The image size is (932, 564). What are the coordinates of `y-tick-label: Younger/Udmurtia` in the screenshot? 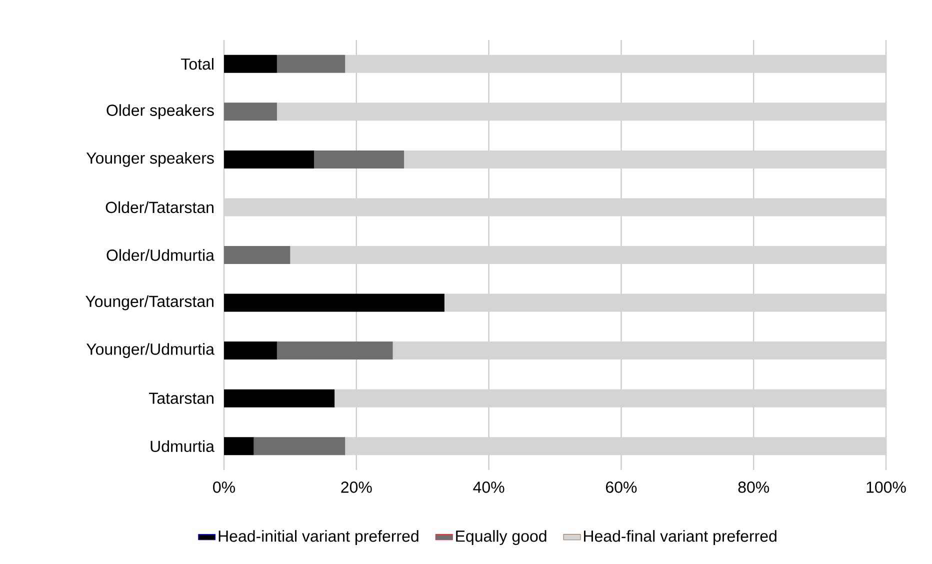 It's located at (150, 350).